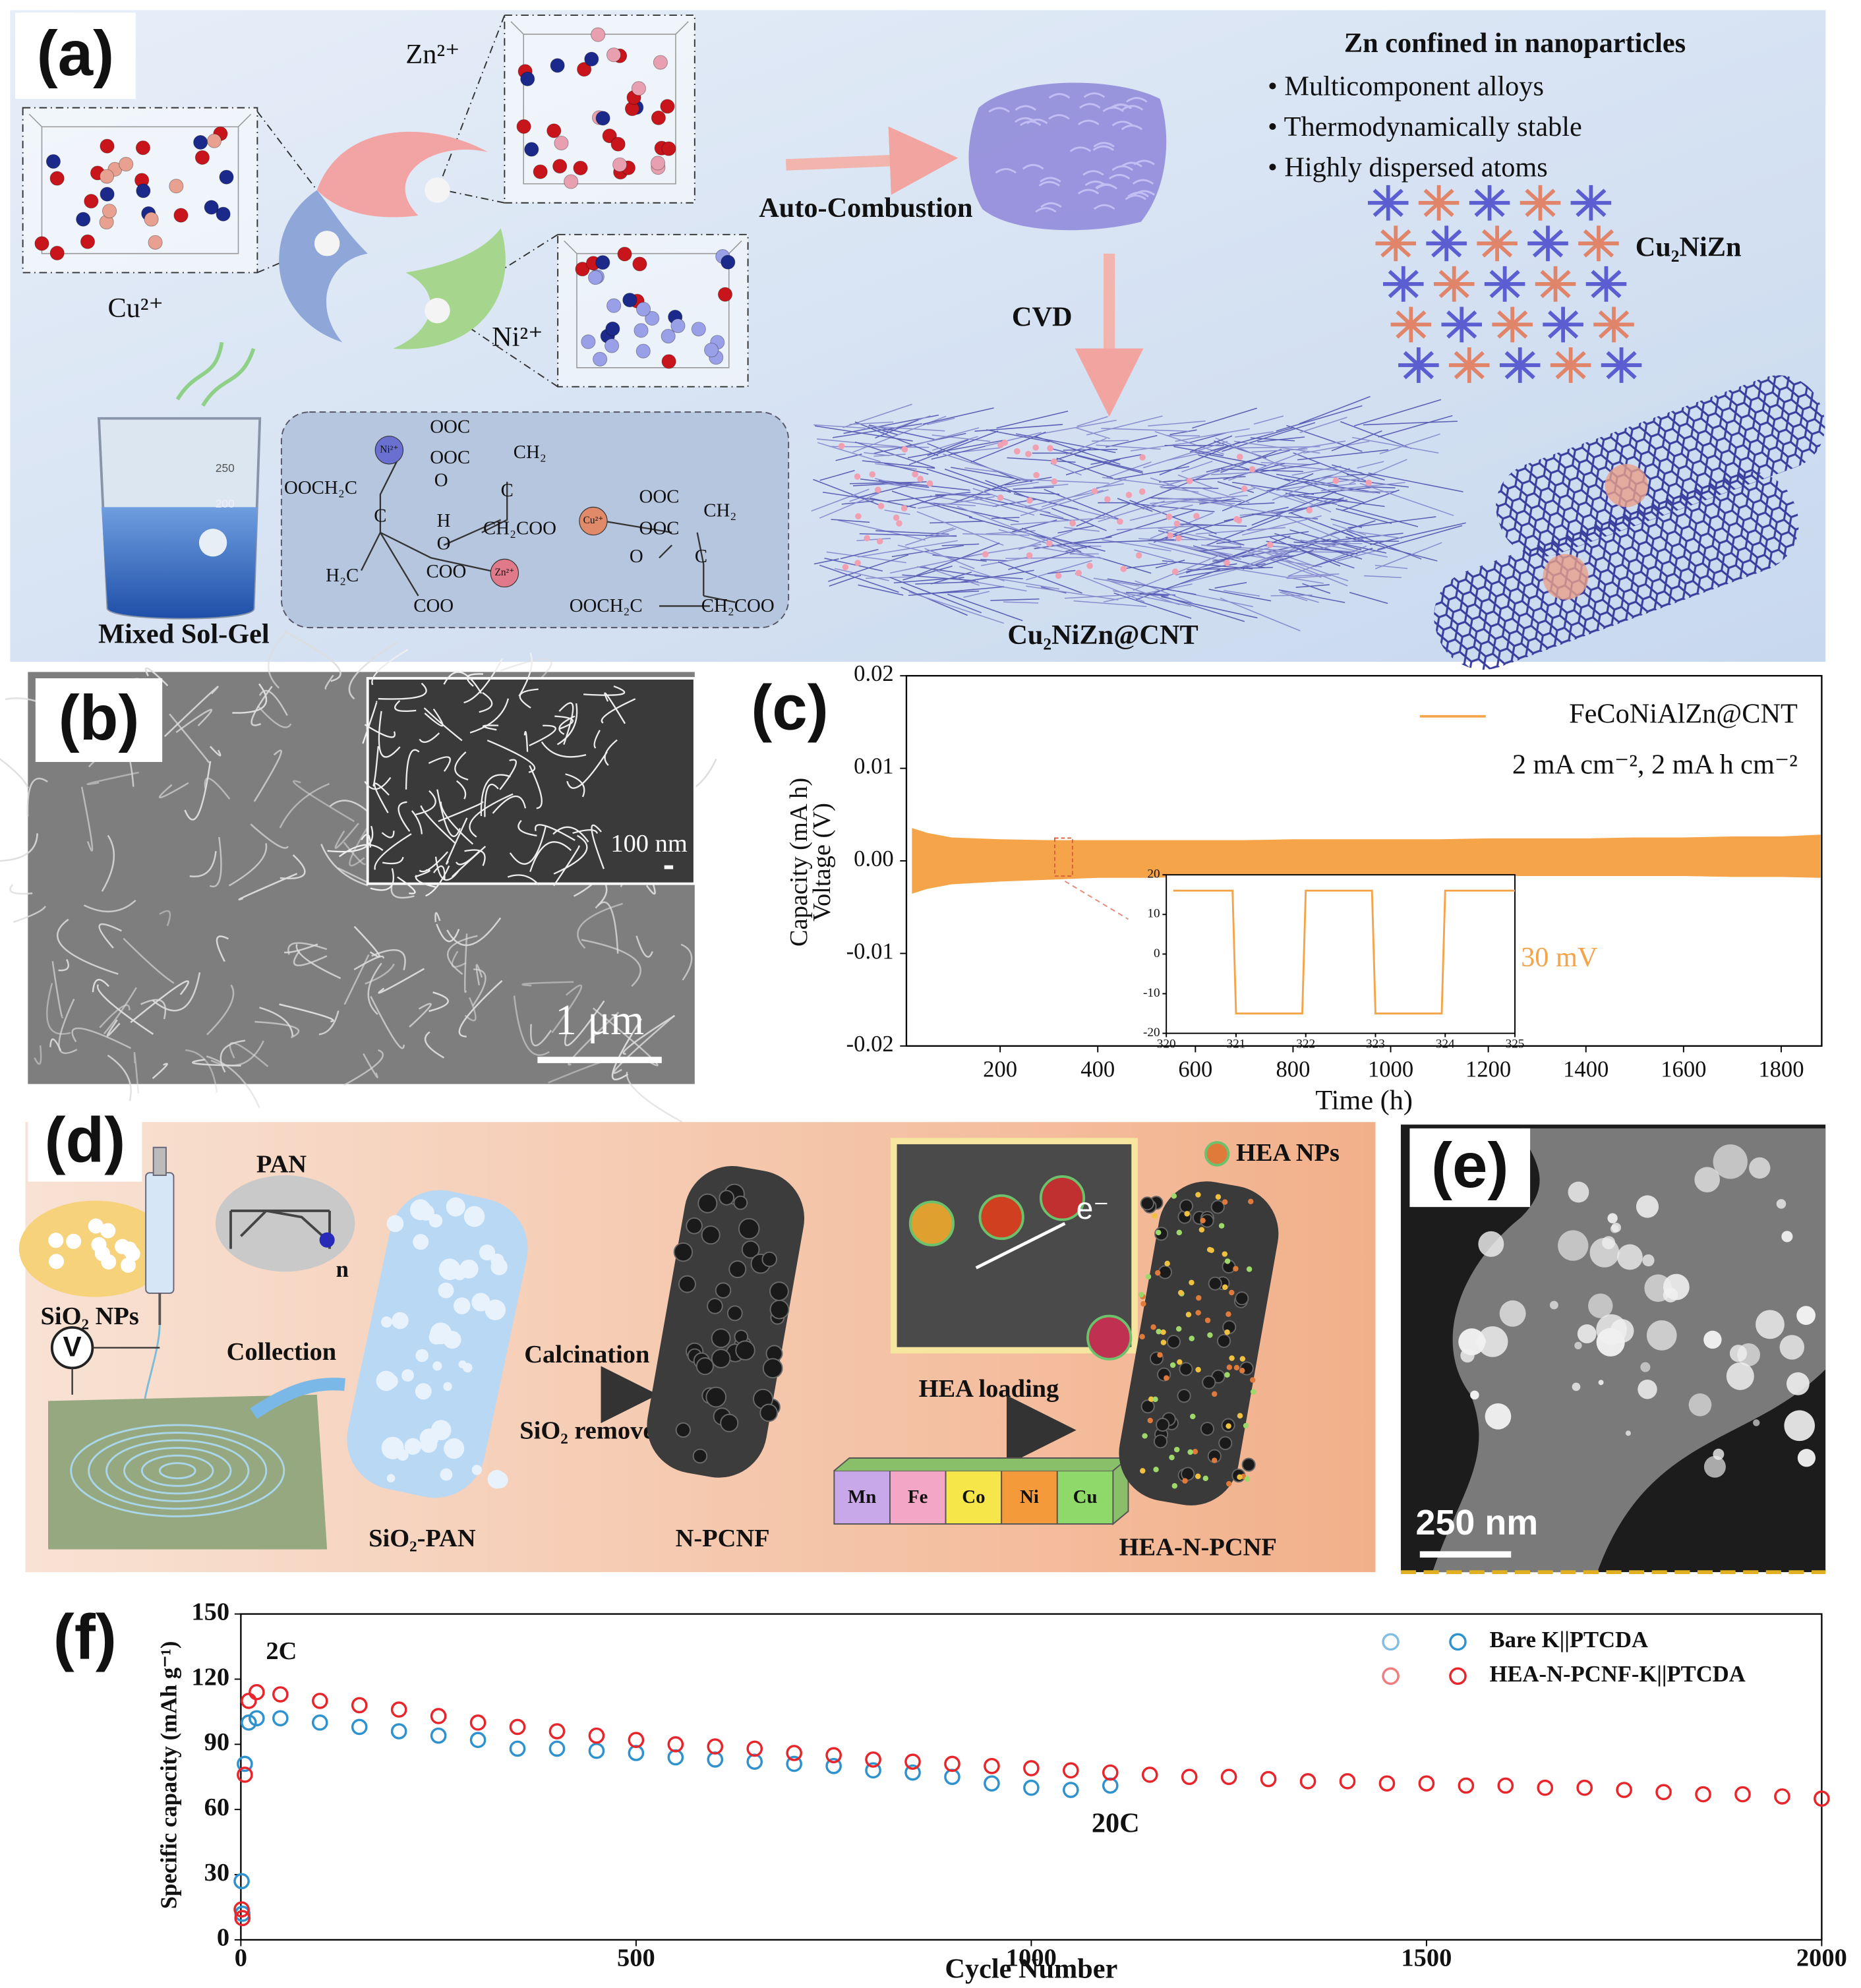  I want to click on label: COO, so click(433, 605).